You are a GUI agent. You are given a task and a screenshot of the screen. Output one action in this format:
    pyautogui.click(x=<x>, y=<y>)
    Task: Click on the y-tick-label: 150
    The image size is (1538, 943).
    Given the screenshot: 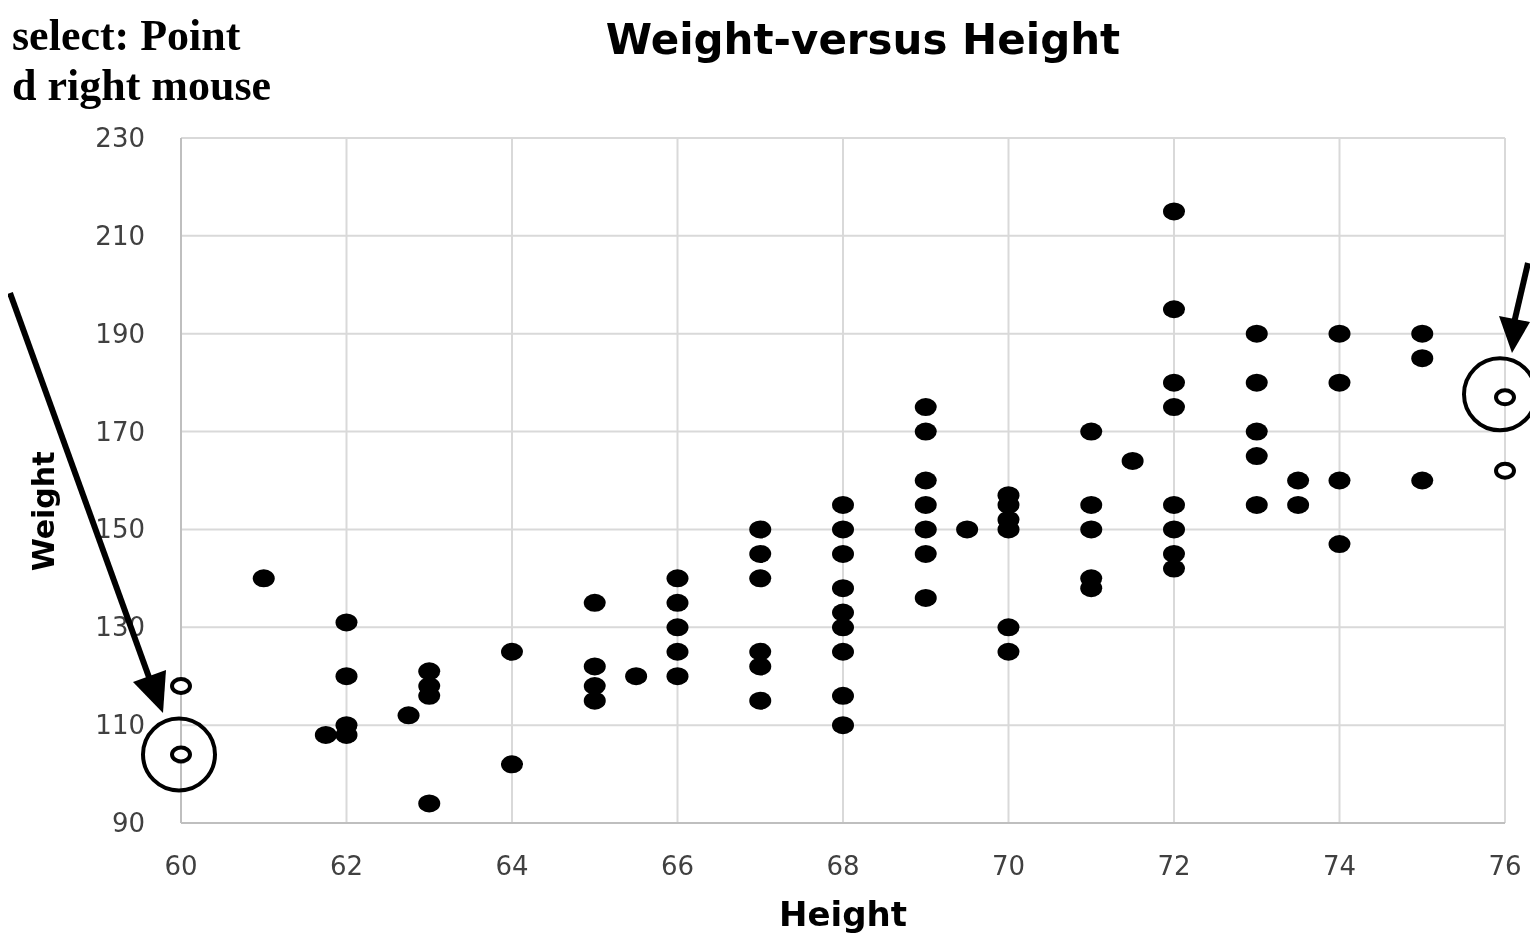 What is the action you would take?
    pyautogui.click(x=120, y=529)
    